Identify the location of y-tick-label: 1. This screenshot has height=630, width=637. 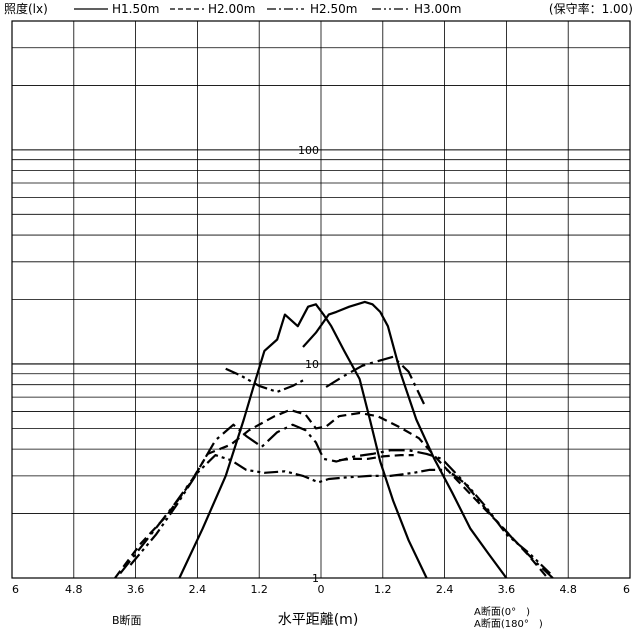
(315, 578).